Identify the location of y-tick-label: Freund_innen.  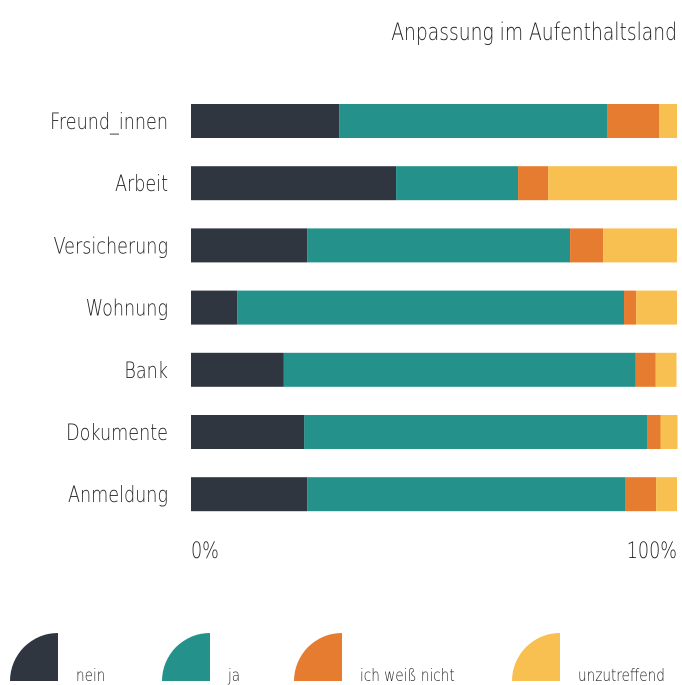
(109, 121).